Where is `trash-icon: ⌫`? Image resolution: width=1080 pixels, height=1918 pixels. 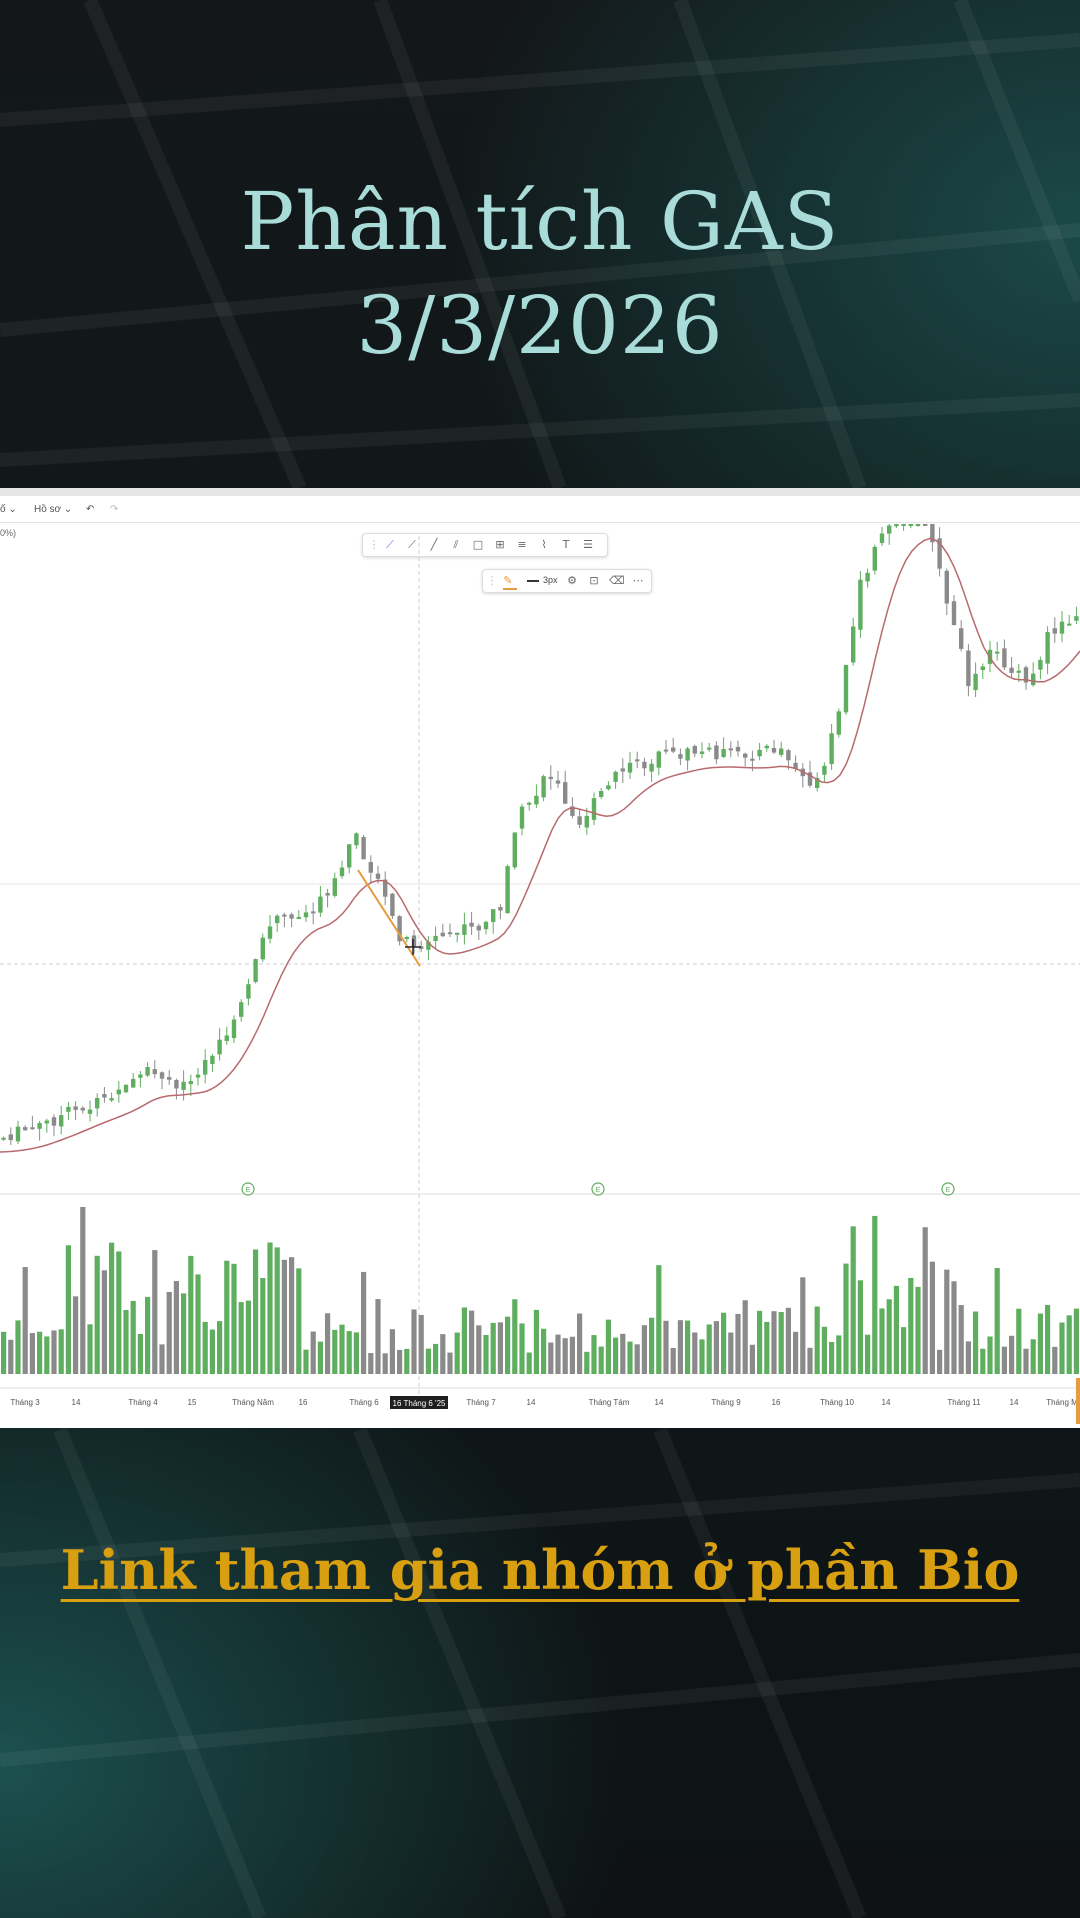
trash-icon: ⌫ is located at coordinates (617, 580).